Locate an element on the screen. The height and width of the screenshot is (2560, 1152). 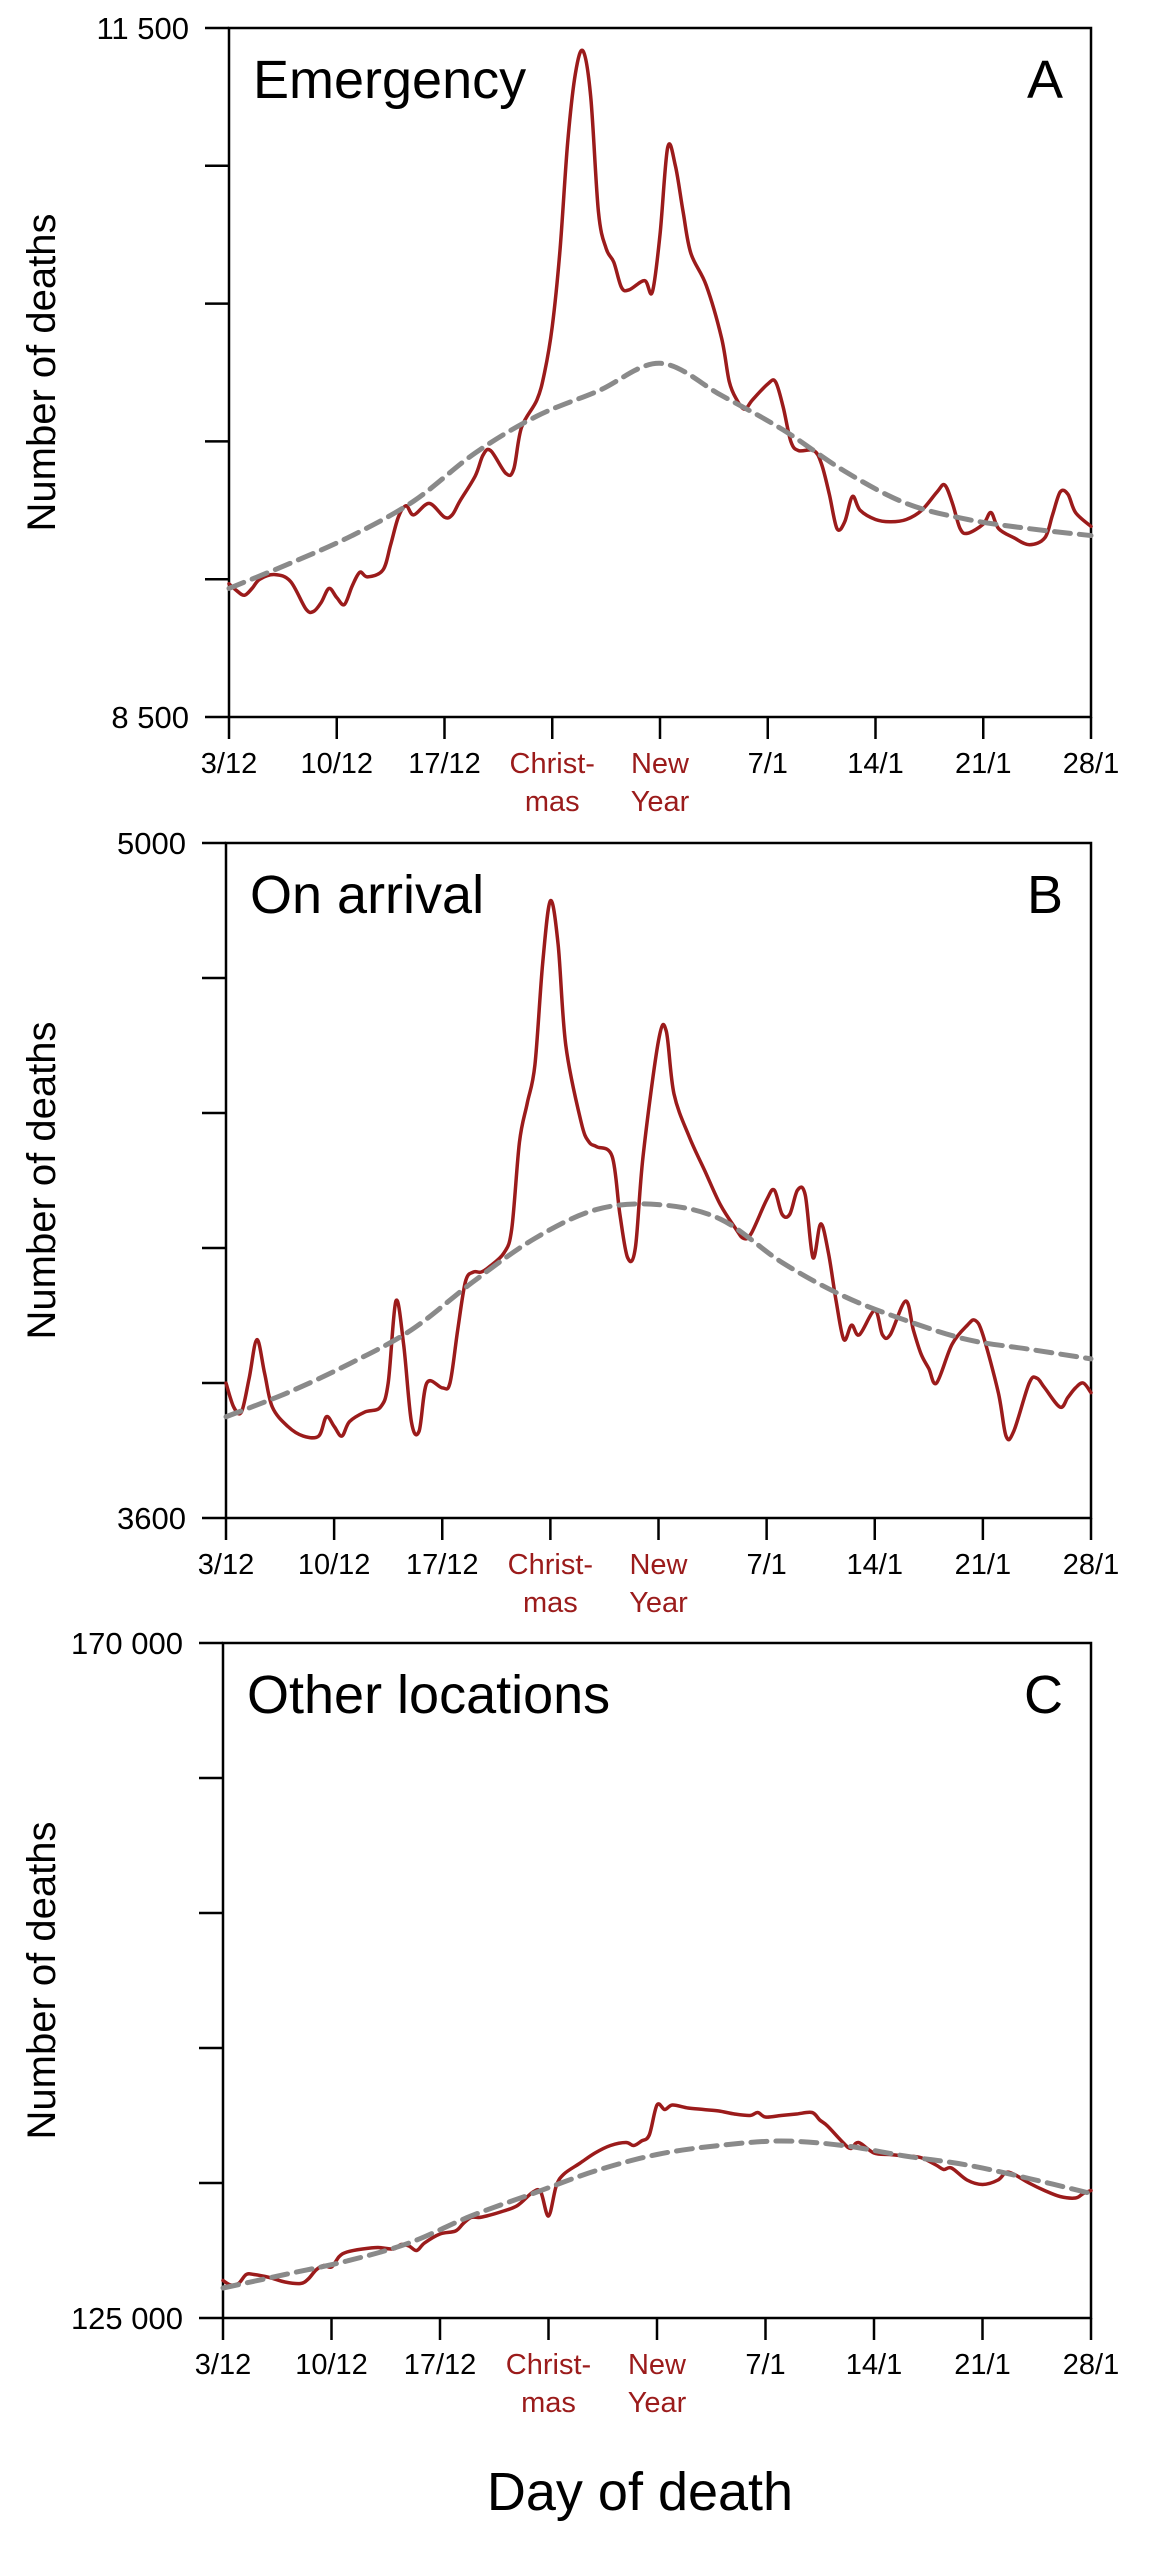
y-tick-label: 5000 is located at coordinates (151, 843).